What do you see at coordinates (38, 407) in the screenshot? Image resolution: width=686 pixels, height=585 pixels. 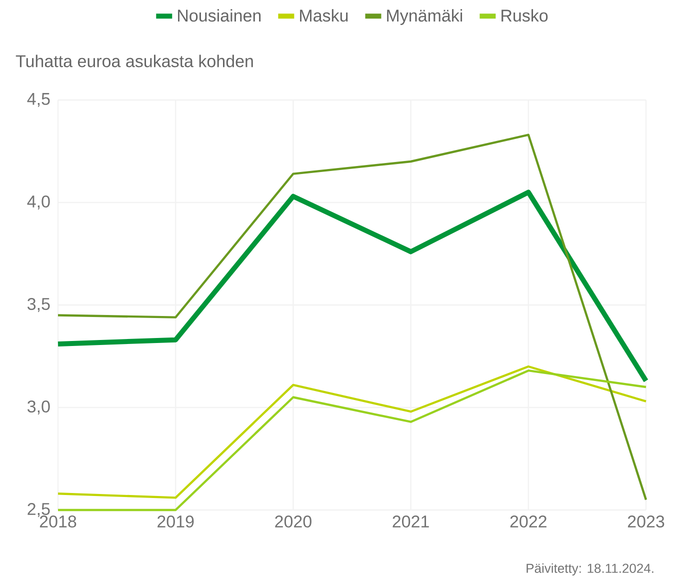 I see `y-tick-label: 3,0` at bounding box center [38, 407].